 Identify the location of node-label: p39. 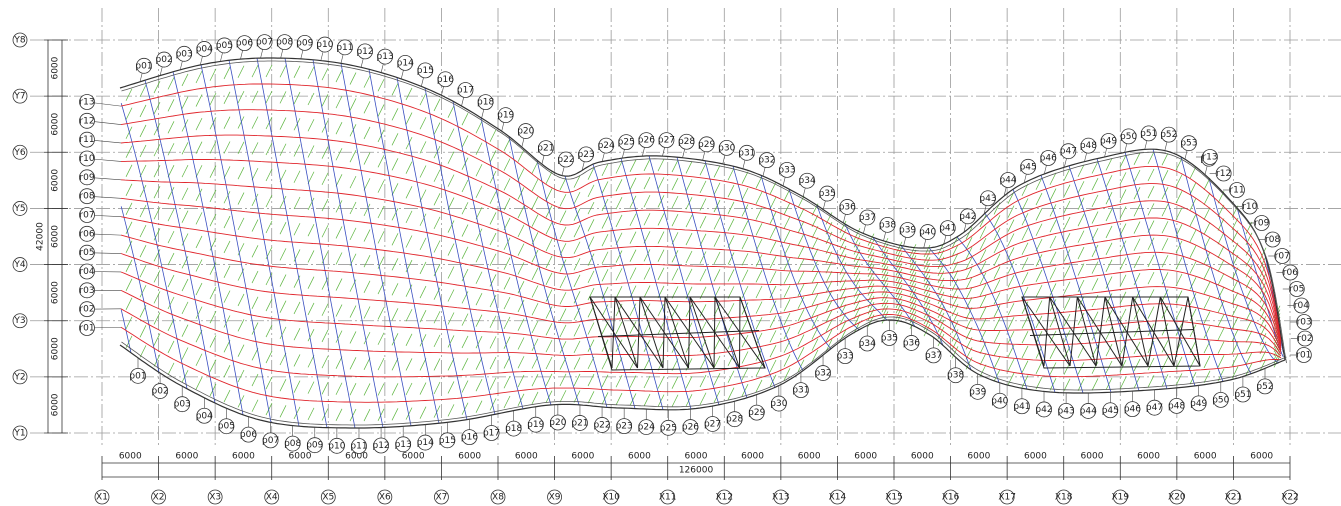
(977, 392).